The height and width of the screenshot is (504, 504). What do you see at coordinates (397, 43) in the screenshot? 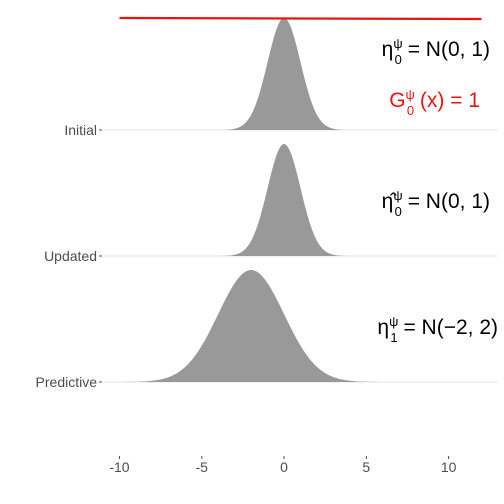
I see `annotation-initial-eta-superscript: ψ` at bounding box center [397, 43].